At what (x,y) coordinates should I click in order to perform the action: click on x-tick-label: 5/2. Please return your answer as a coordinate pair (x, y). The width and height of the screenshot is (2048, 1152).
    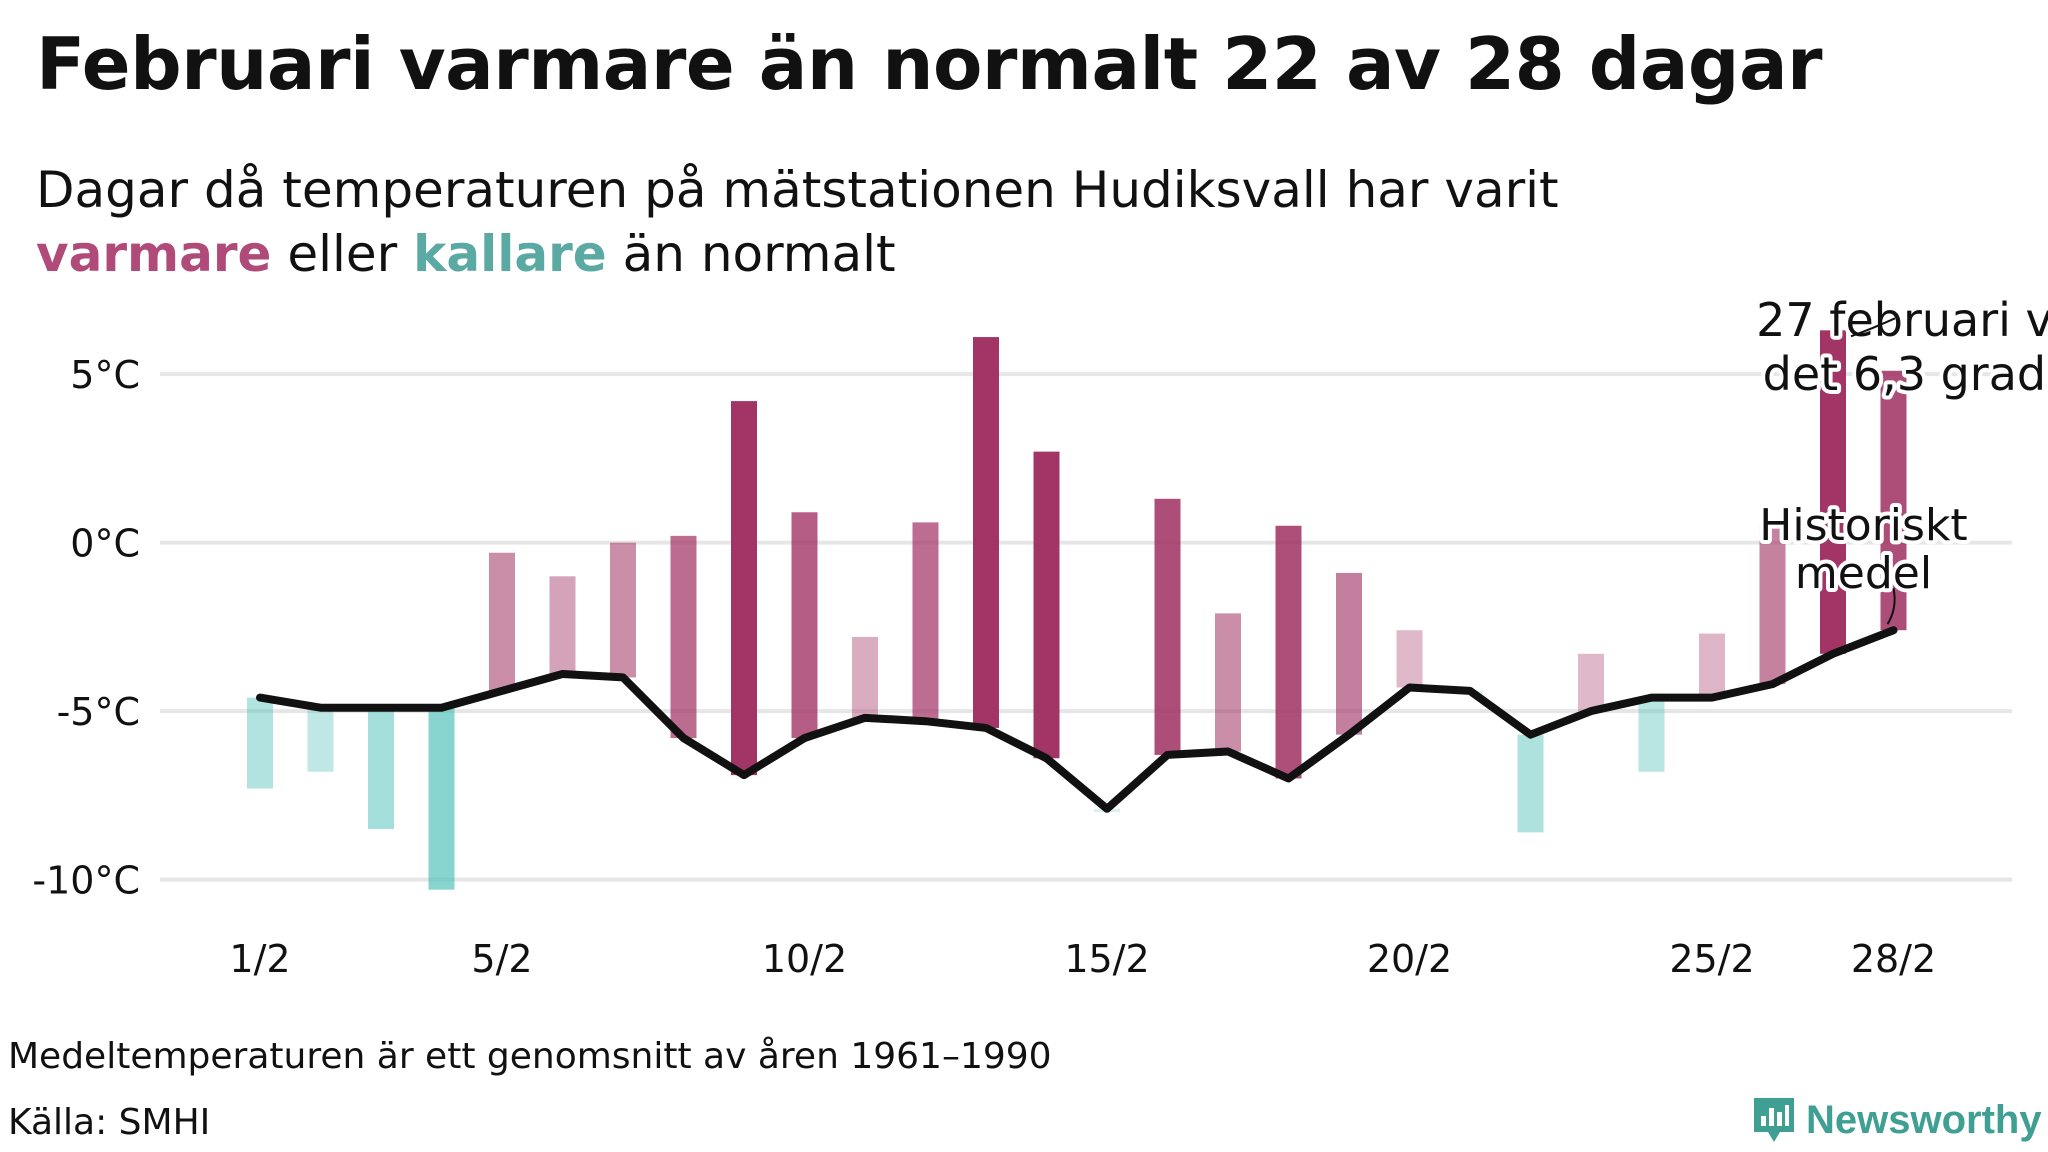
    Looking at the image, I should click on (501, 959).